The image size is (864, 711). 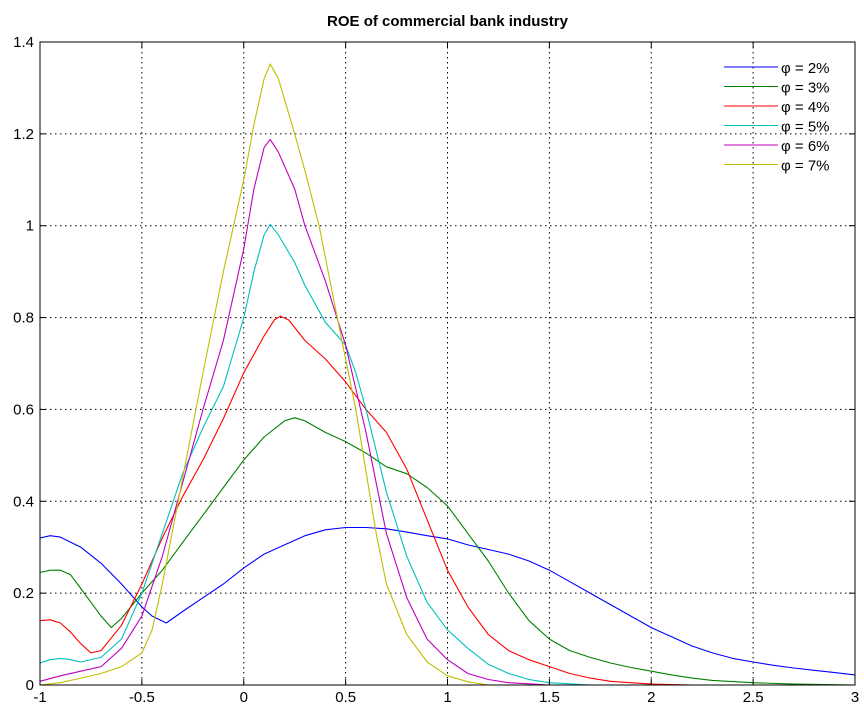 What do you see at coordinates (23, 409) in the screenshot?
I see `y-tick-label: 0.6` at bounding box center [23, 409].